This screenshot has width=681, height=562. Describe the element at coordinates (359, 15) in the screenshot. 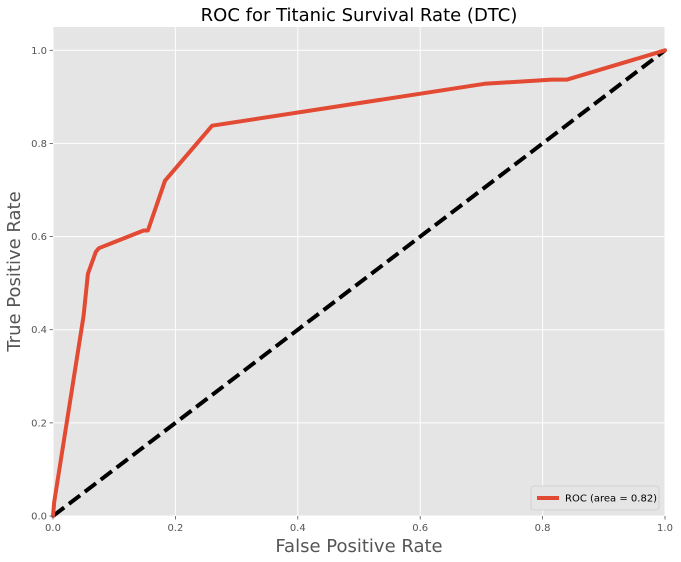

I see `chart-title: ROC for Titanic Survival Rate (DTC)` at that location.